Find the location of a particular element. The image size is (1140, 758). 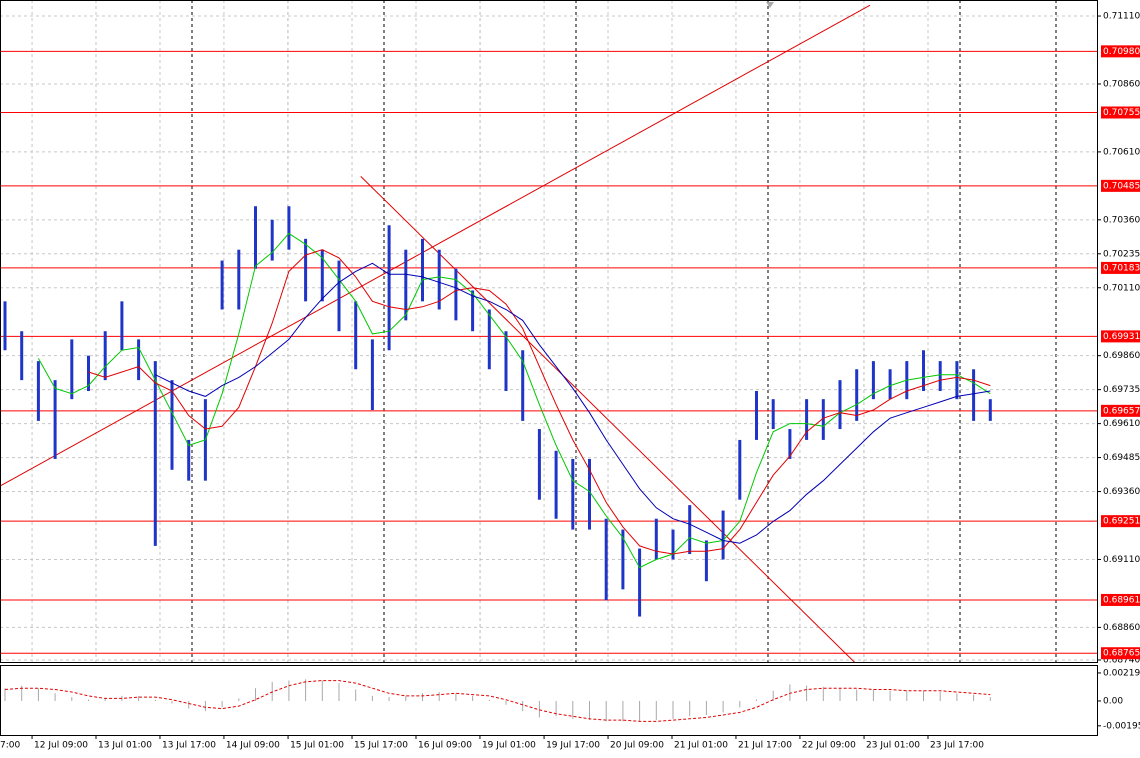

y-tick-label: 0.70860 is located at coordinates (1121, 84).